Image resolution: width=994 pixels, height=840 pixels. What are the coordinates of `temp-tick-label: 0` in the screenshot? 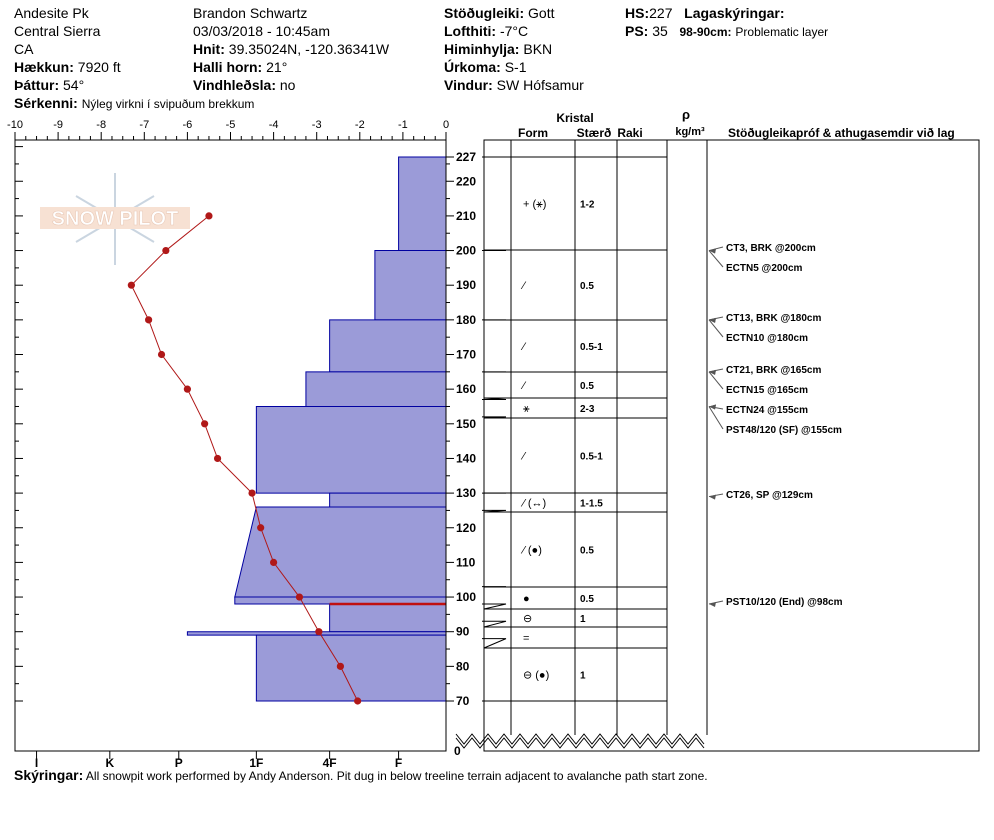 It's located at (446, 125).